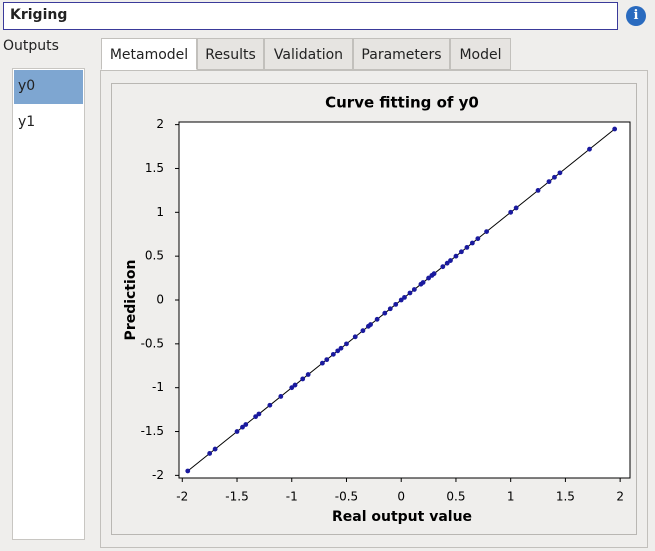  Describe the element at coordinates (182, 497) in the screenshot. I see `x-tick-label: -2` at that location.